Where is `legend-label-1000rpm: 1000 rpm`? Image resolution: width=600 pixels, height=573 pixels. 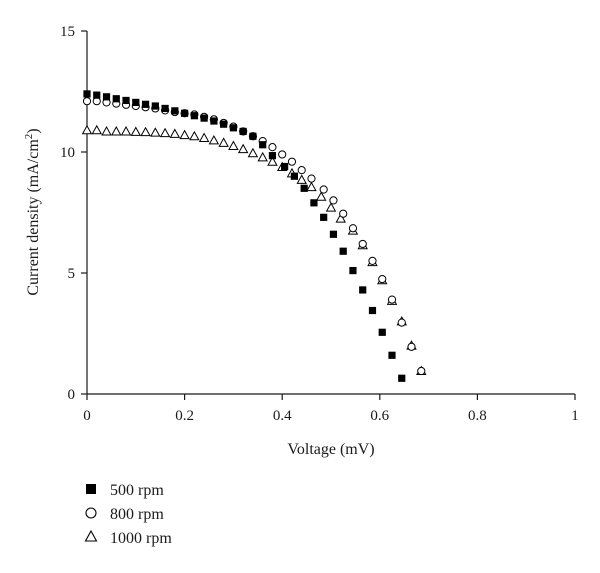 legend-label-1000rpm: 1000 rpm is located at coordinates (141, 538).